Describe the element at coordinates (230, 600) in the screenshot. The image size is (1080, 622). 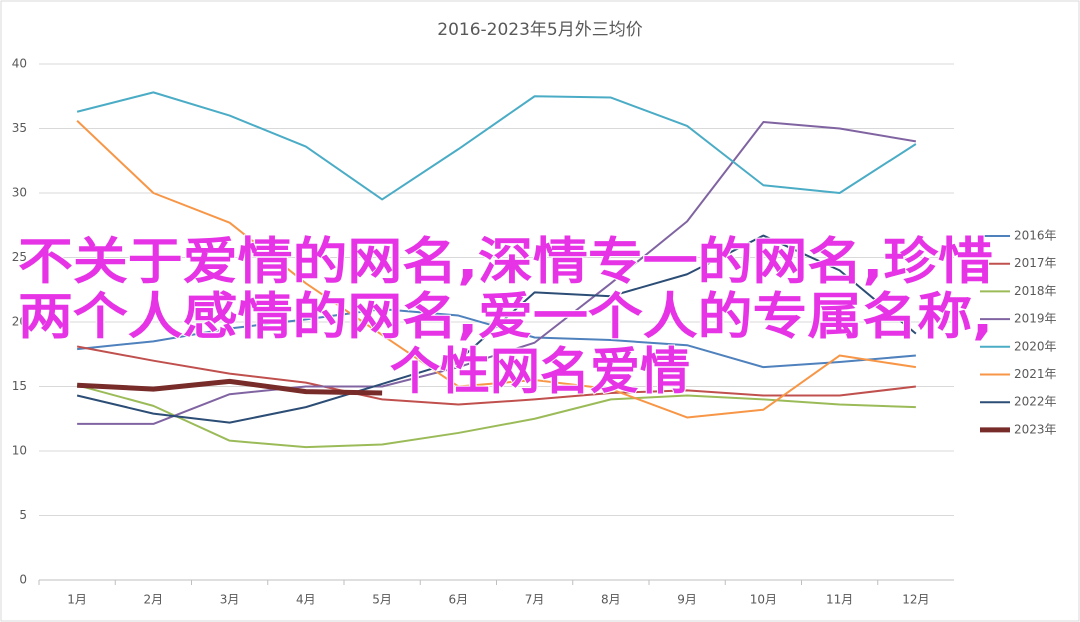
I see `x-tick-label: 3月` at that location.